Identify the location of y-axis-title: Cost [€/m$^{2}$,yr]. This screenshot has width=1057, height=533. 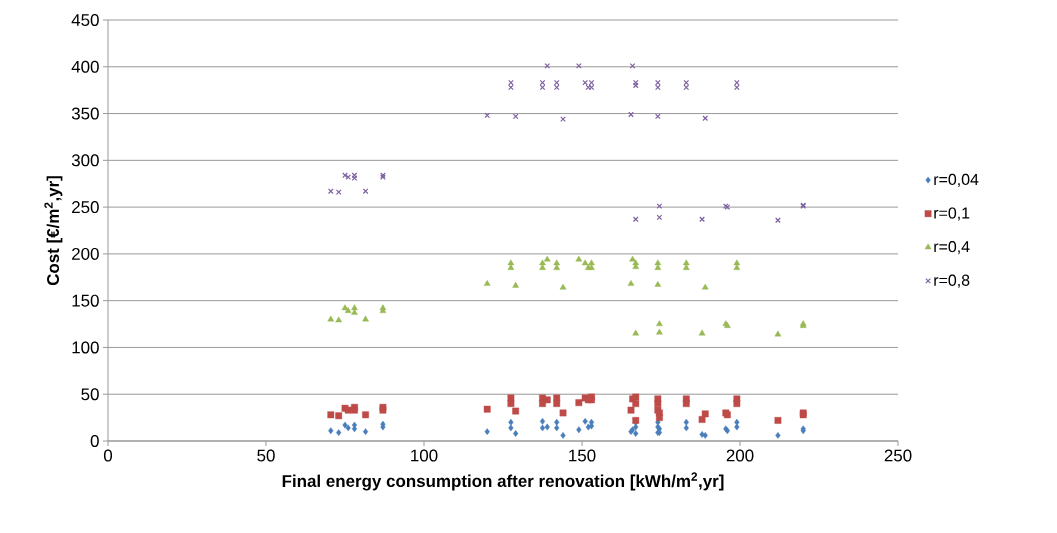
(53, 231).